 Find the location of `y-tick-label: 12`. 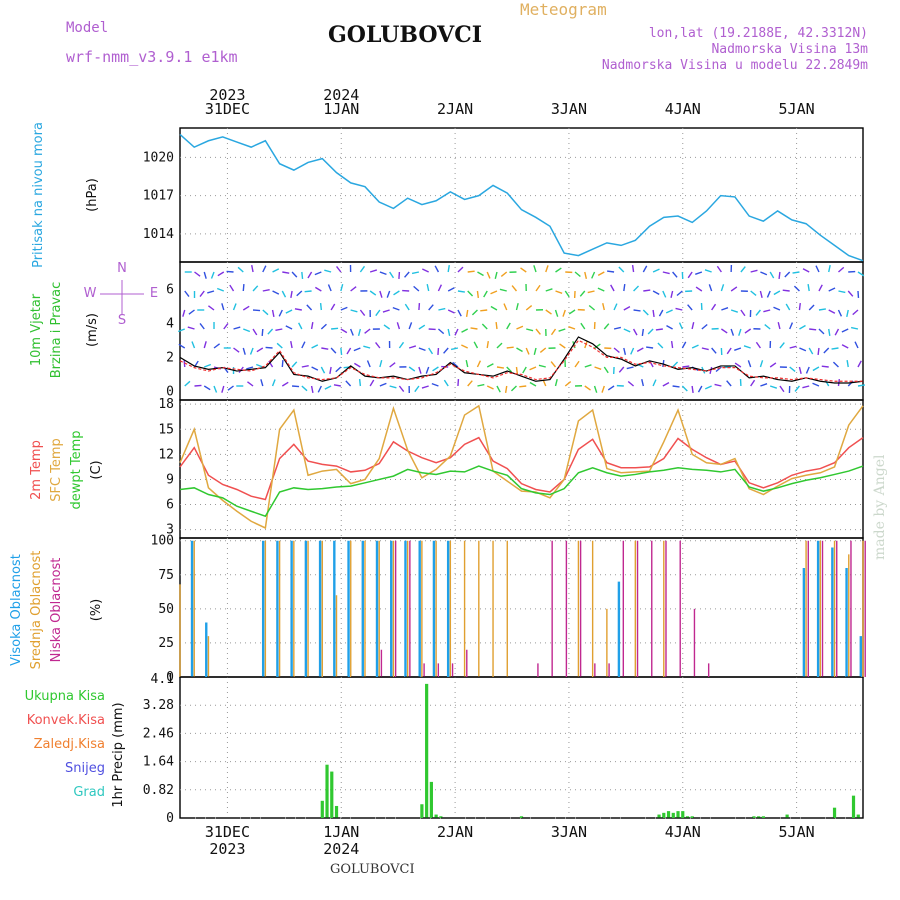

y-tick-label: 12 is located at coordinates (166, 454).